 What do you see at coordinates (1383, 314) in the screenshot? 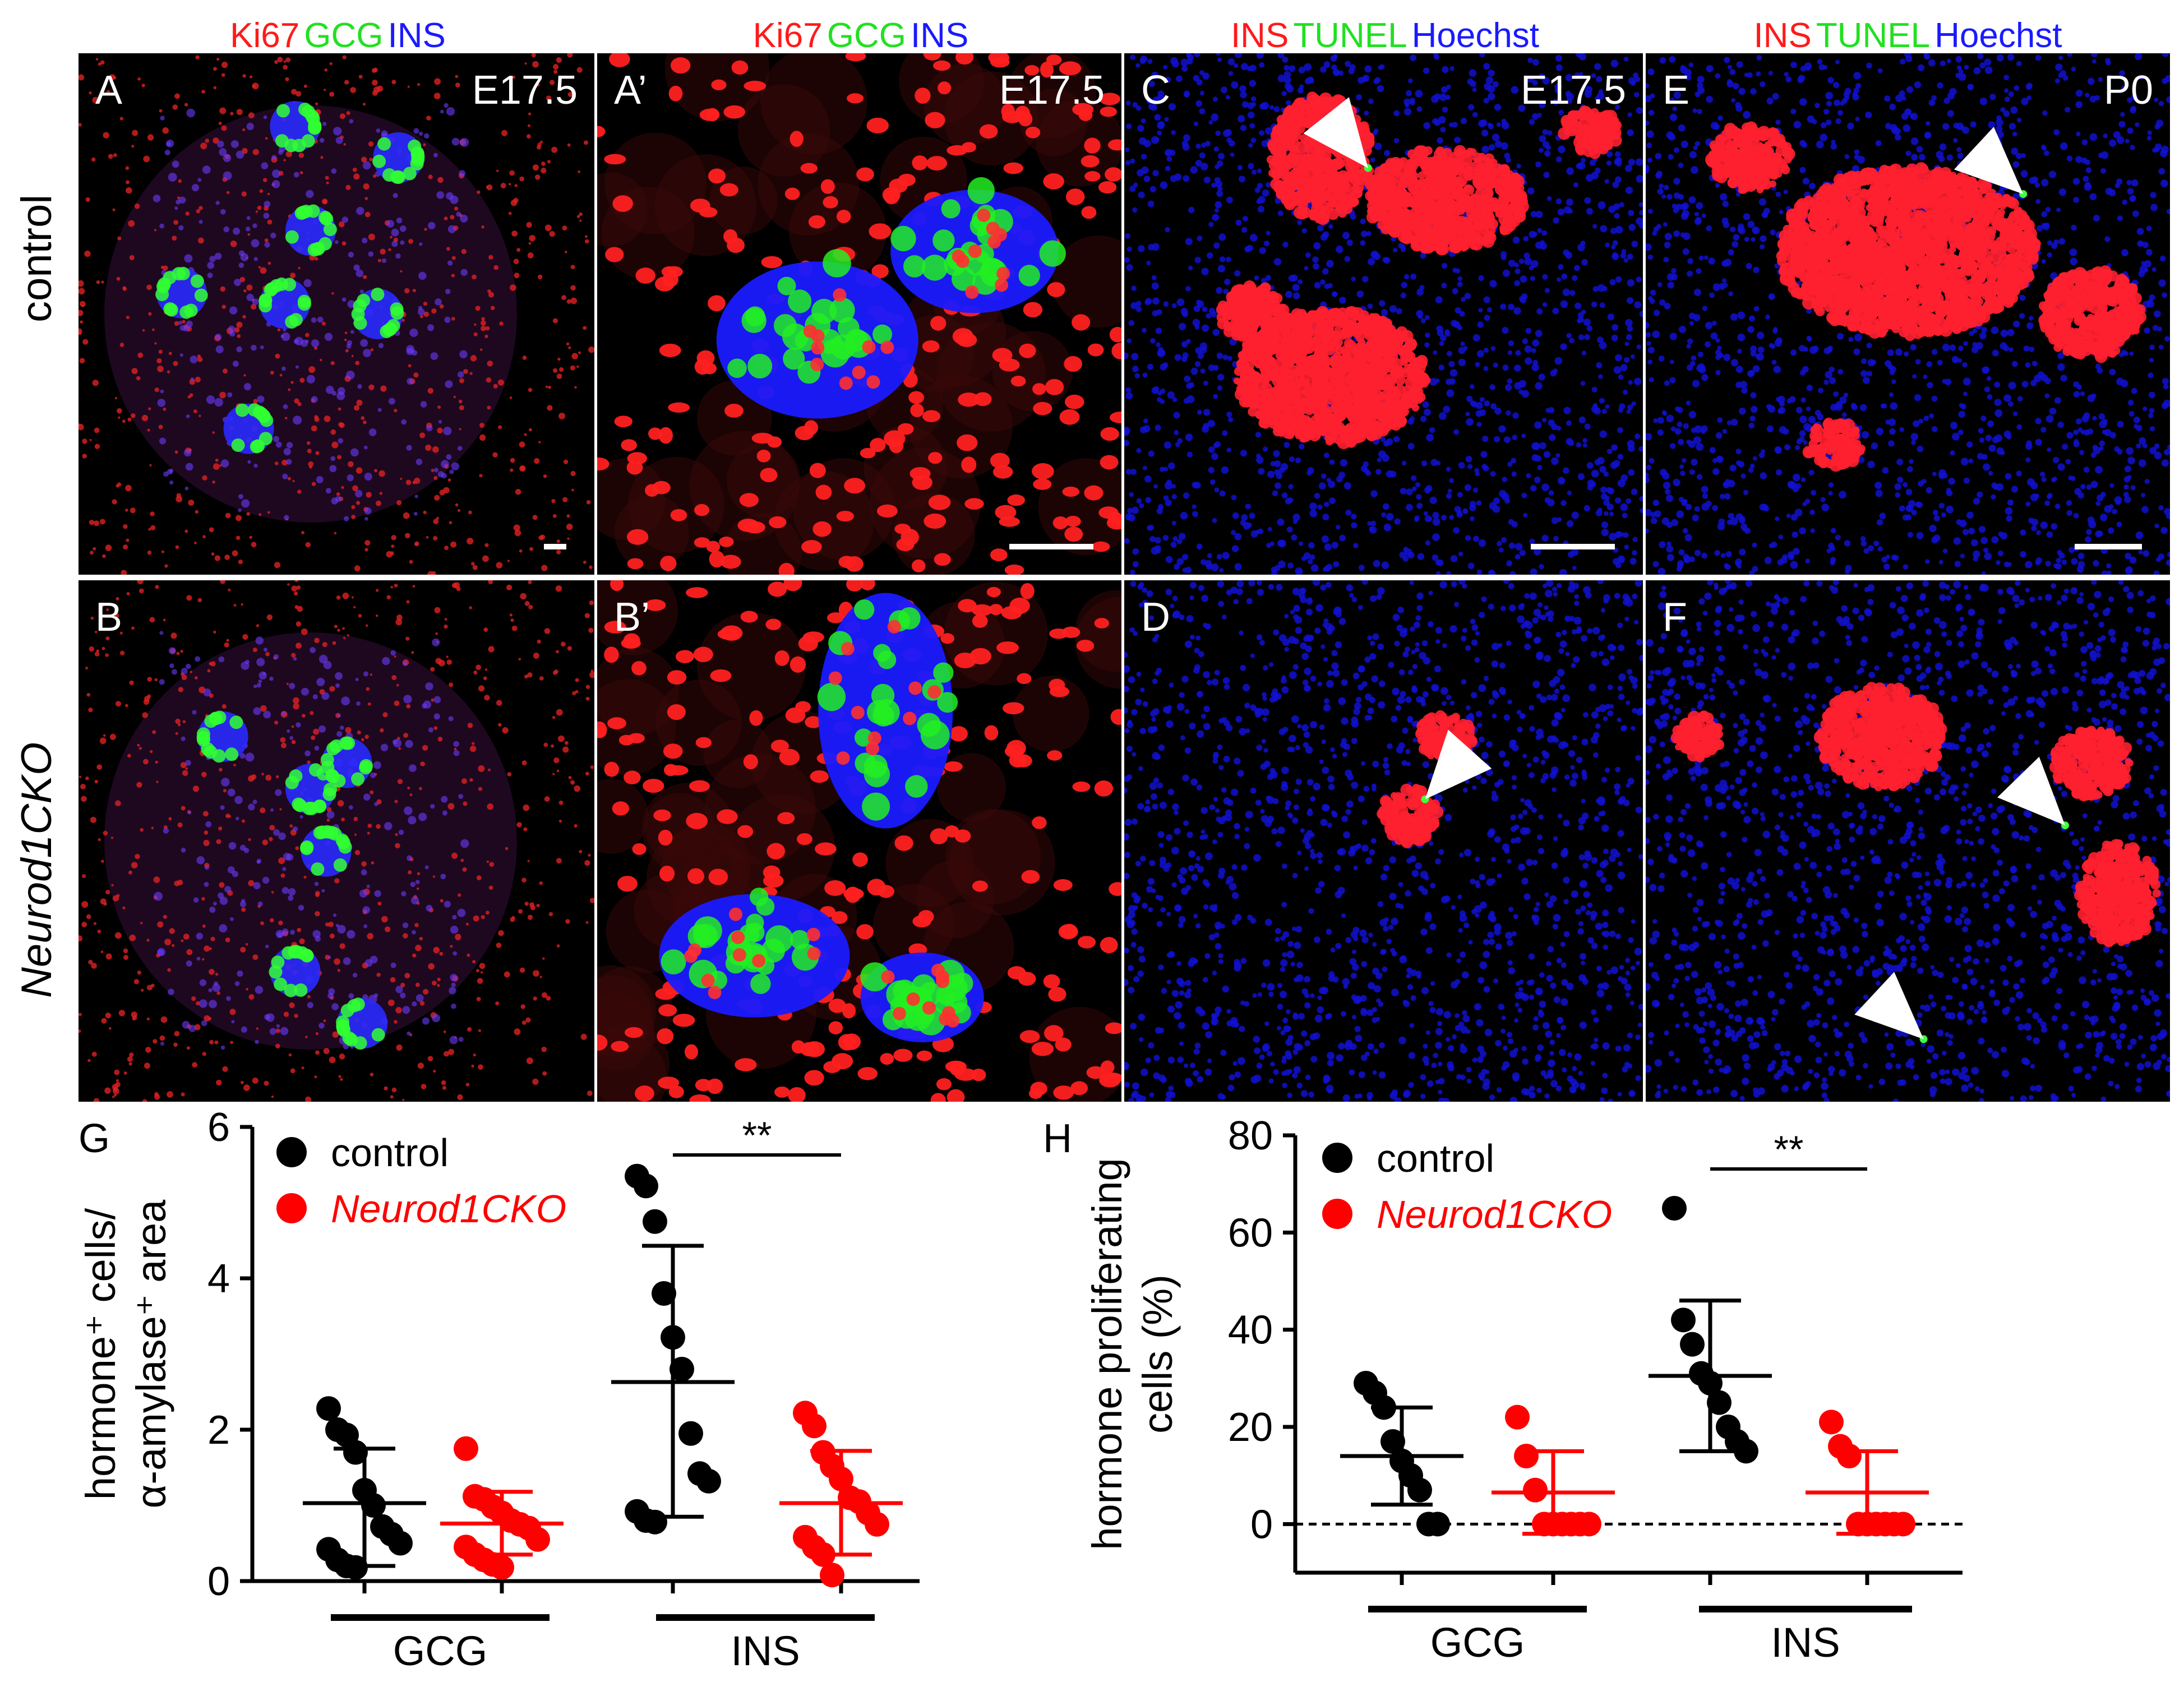
I see `micrograph-panel: C E17.5` at bounding box center [1383, 314].